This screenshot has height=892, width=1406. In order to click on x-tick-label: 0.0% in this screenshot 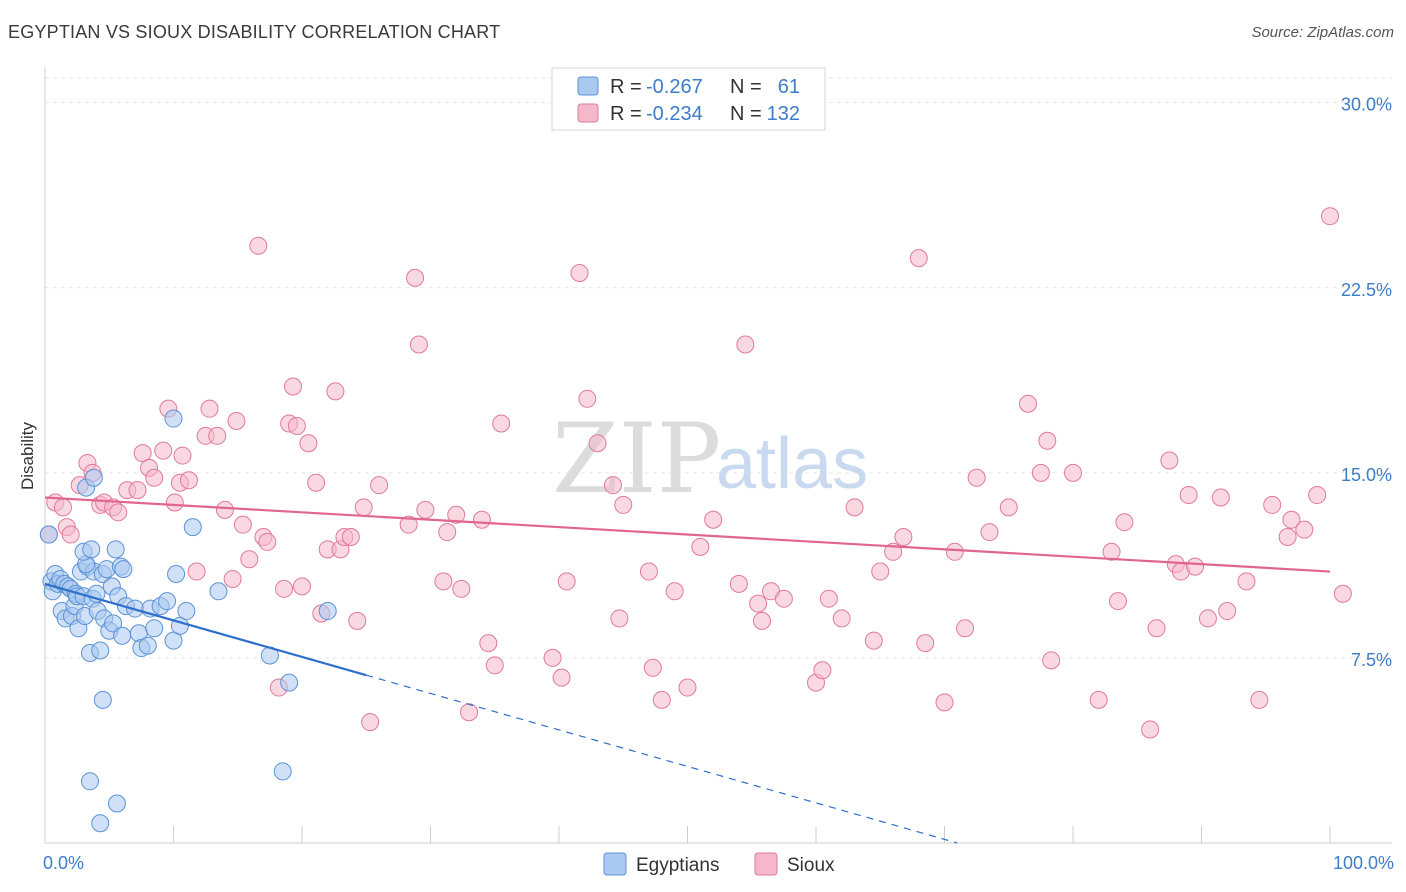, I will do `click(63, 863)`.